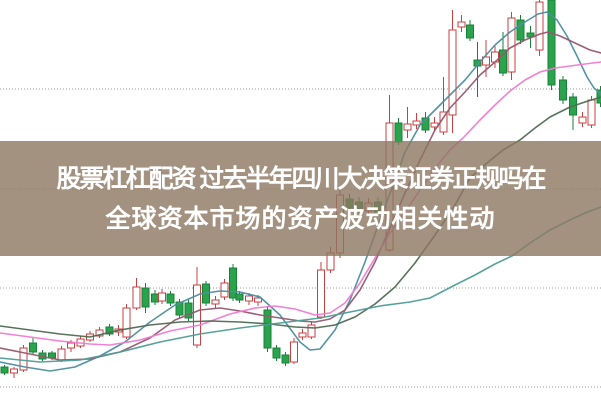 The height and width of the screenshot is (401, 601). Describe the element at coordinates (301, 178) in the screenshot. I see `caption-line-1: 股票杠杠配资 过去半年四川大决策证券正规吗在` at that location.